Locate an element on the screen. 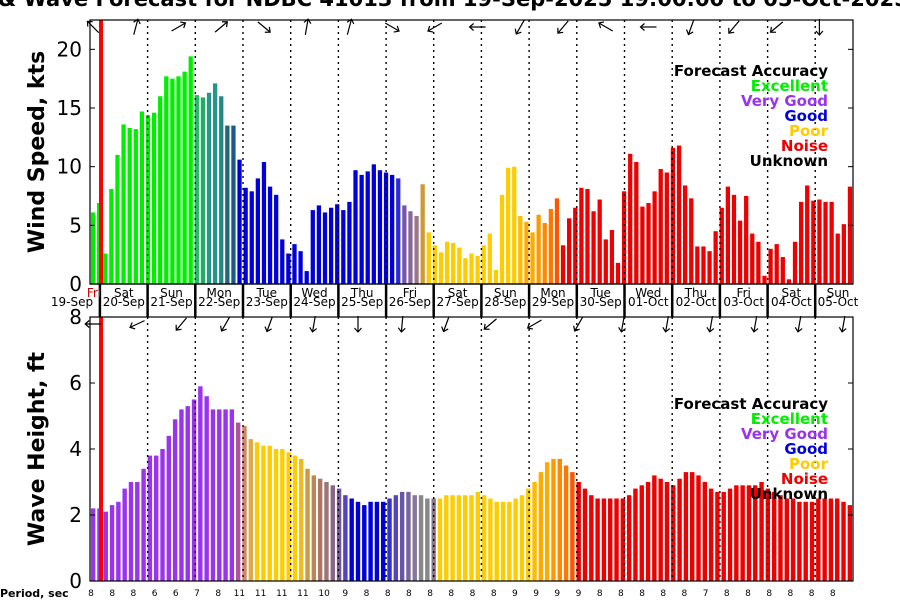 The width and height of the screenshot is (900, 600). day-name: Tue is located at coordinates (267, 293).